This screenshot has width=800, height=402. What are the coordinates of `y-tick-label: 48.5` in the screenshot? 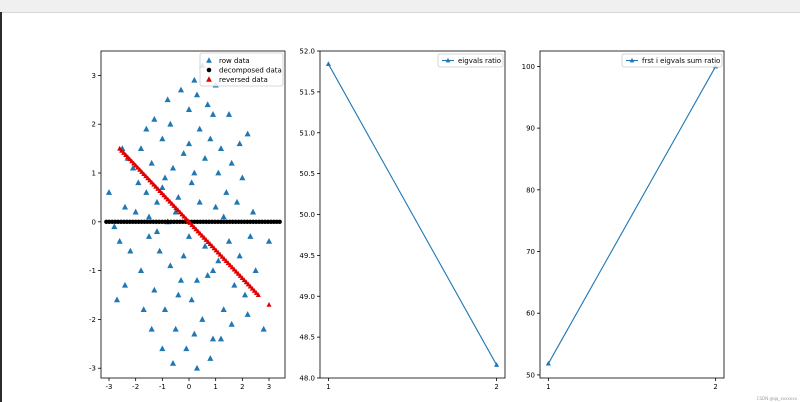 It's located at (307, 338).